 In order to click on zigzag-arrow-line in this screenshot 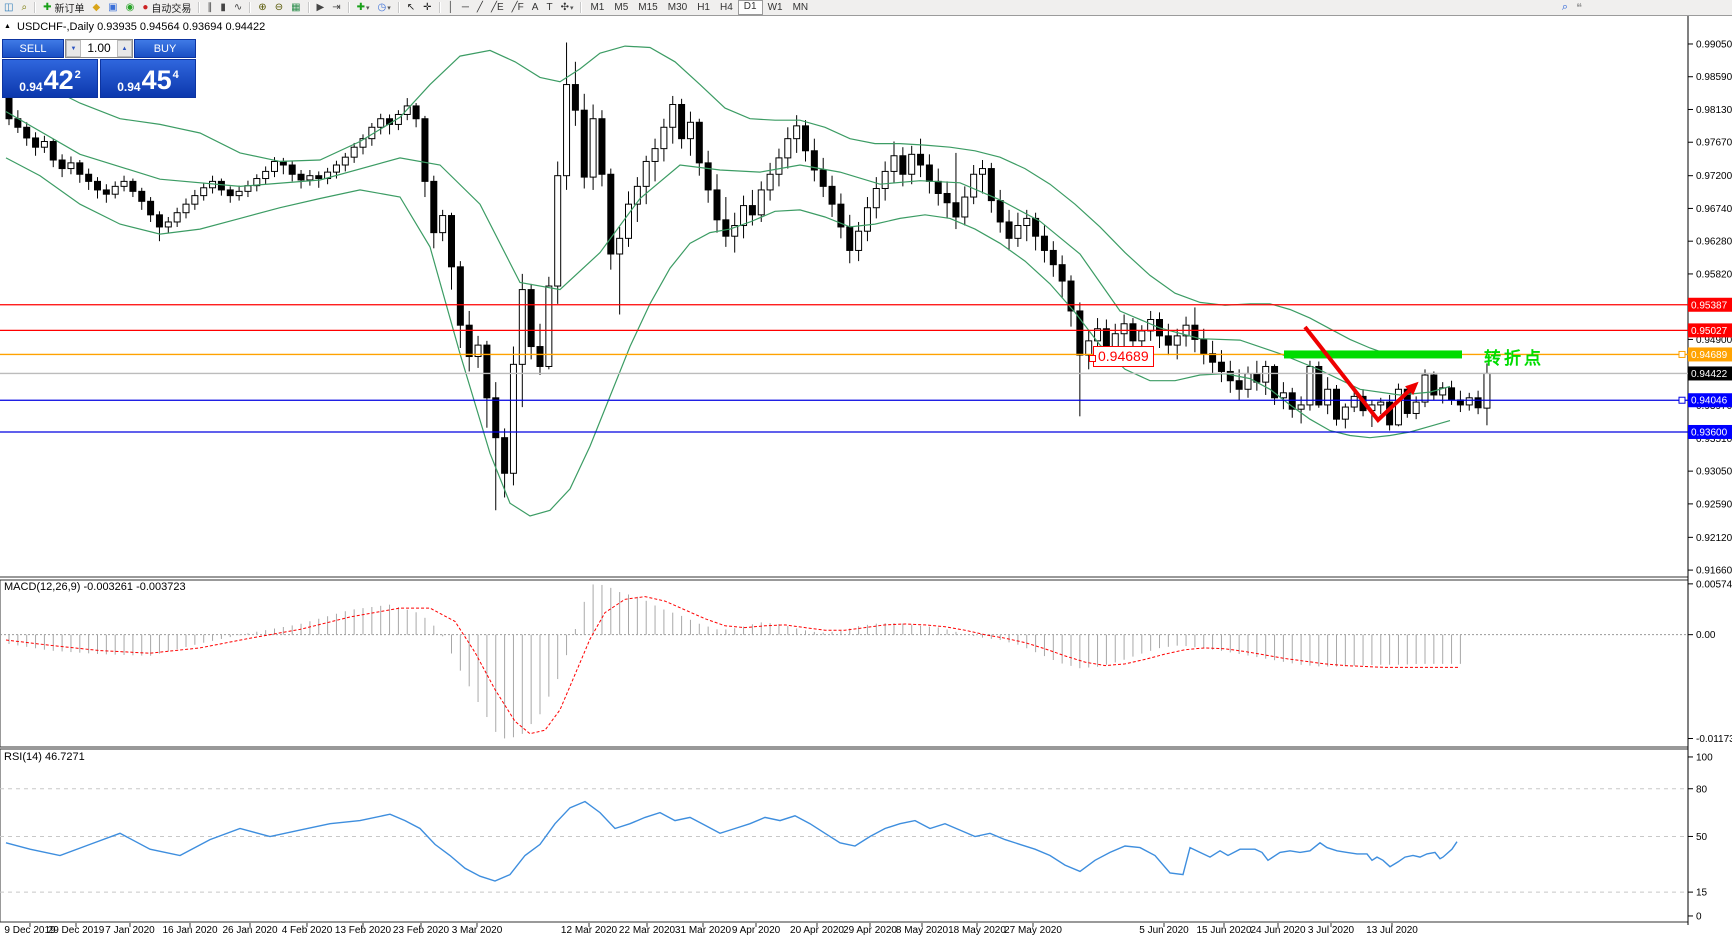, I will do `click(1358, 374)`.